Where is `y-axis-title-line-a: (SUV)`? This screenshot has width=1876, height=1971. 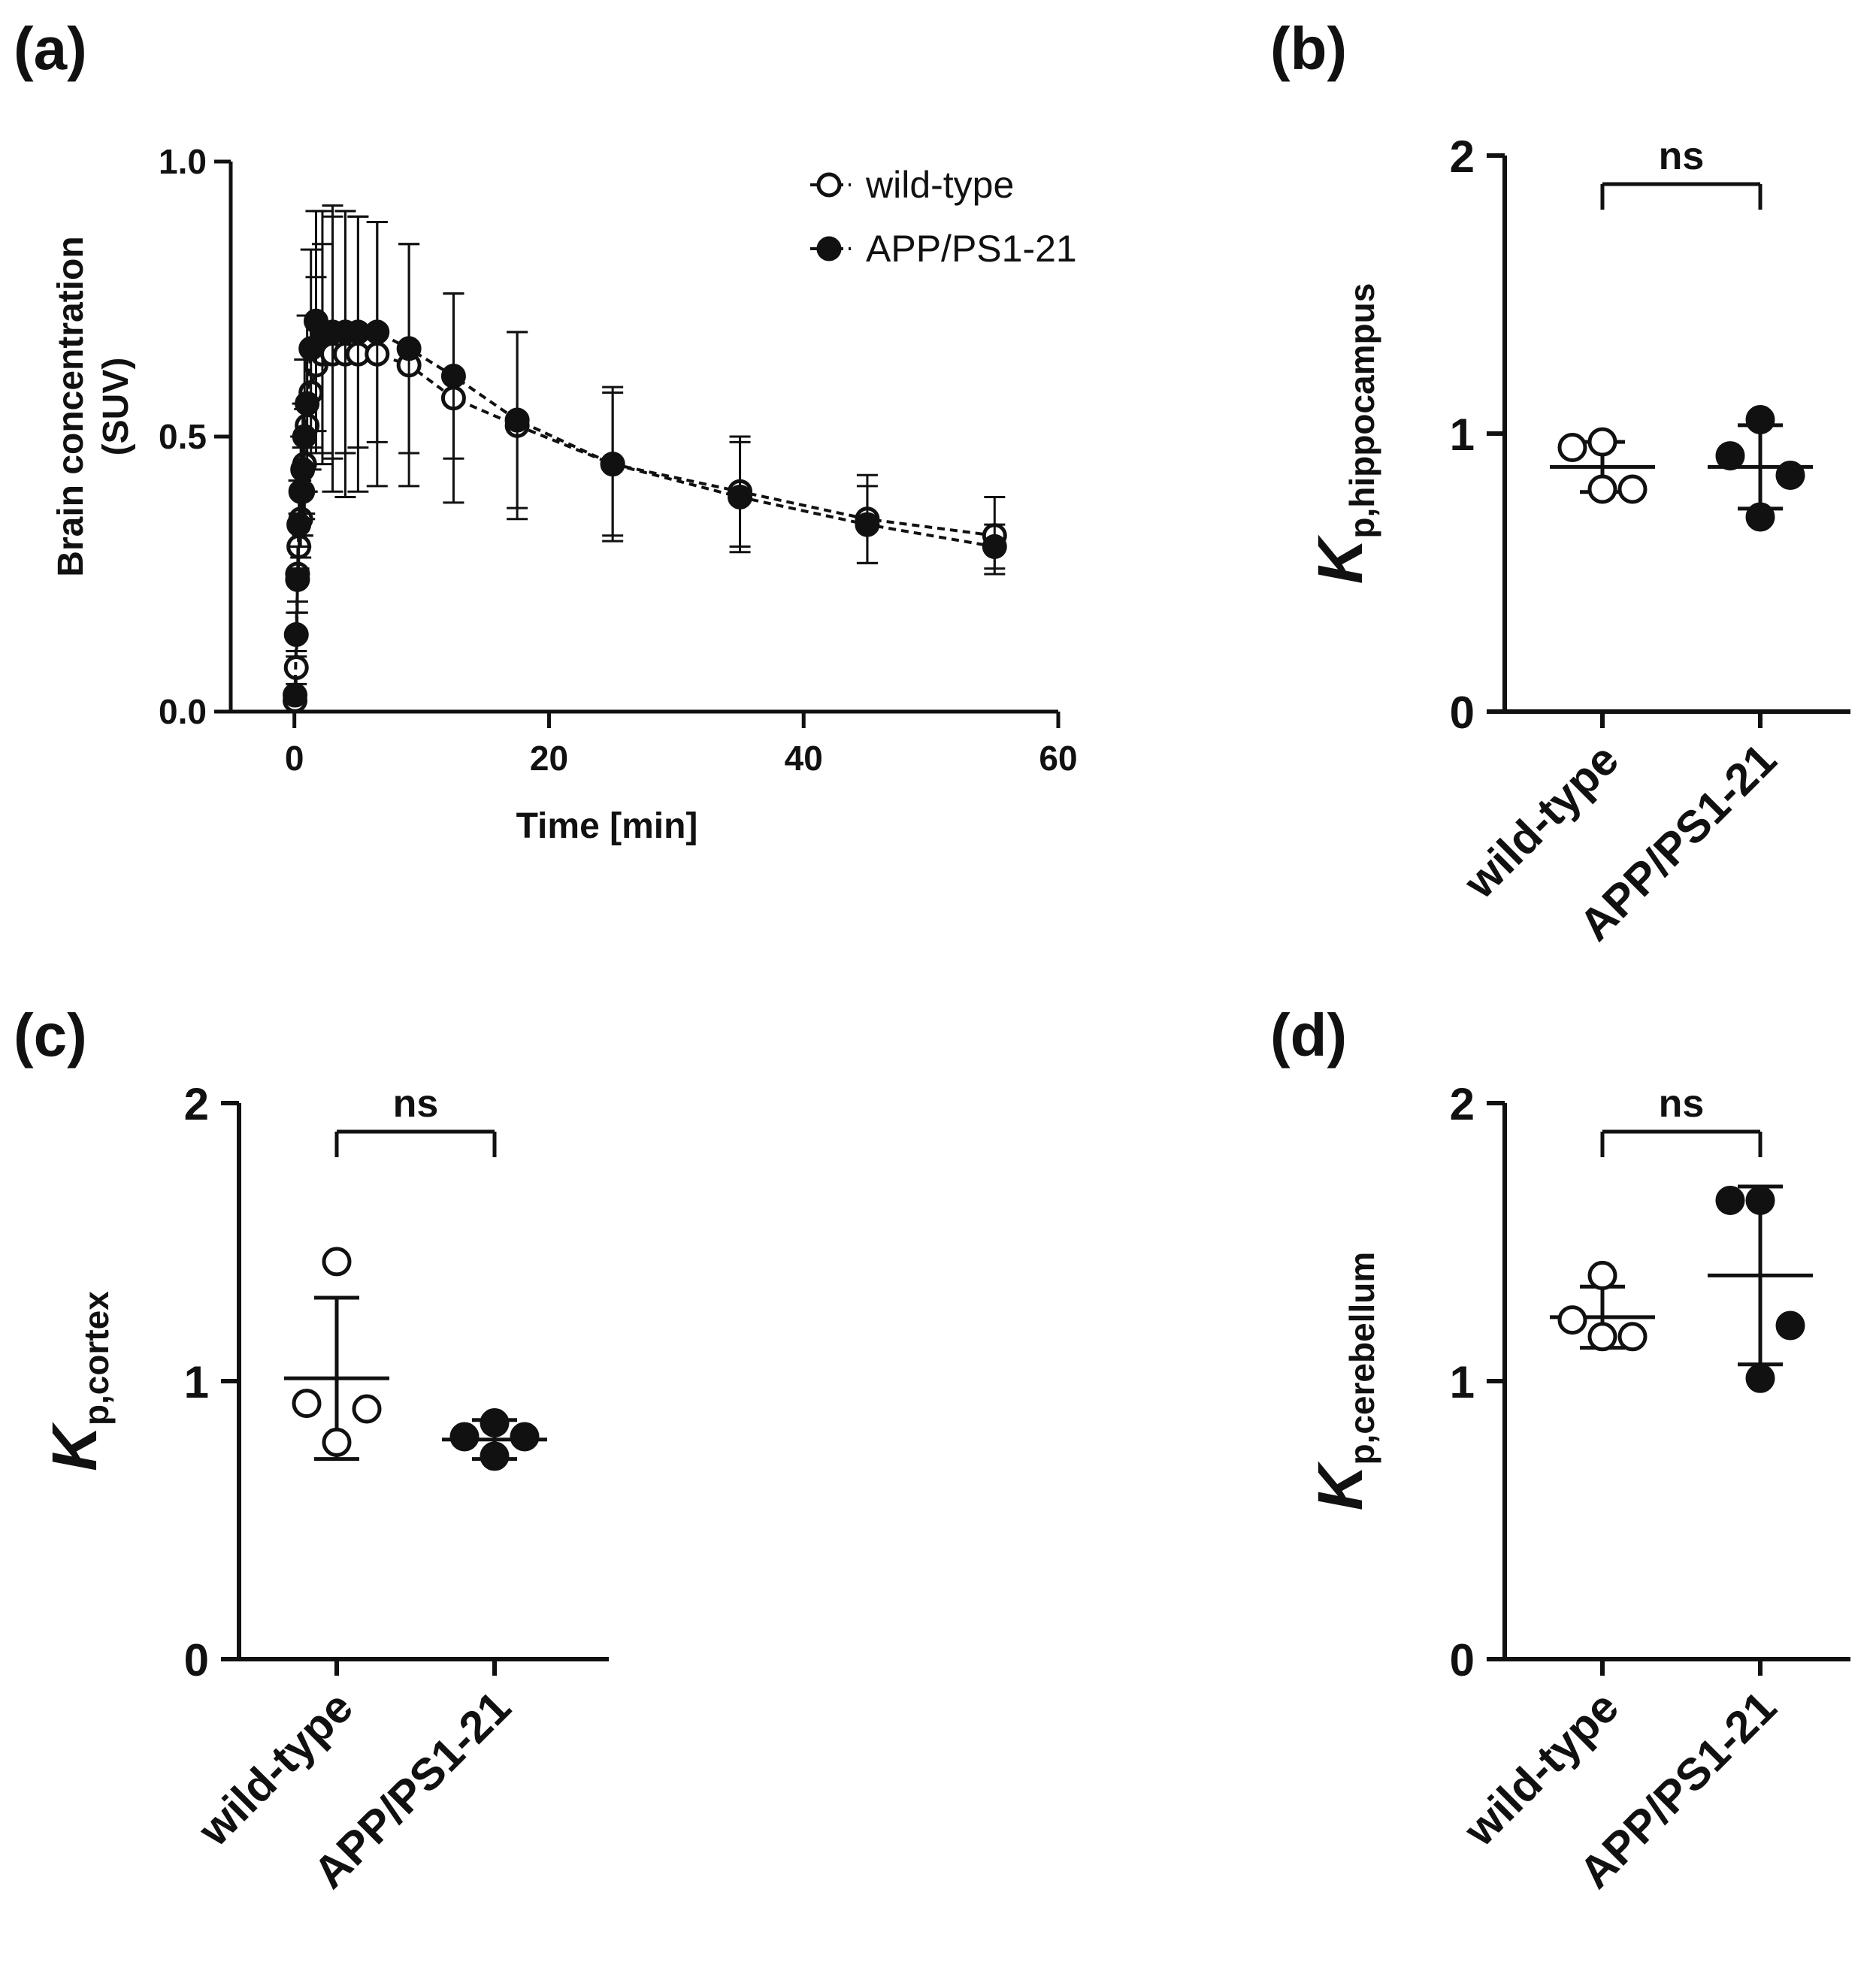
y-axis-title-line-a: (SUV) is located at coordinates (116, 407).